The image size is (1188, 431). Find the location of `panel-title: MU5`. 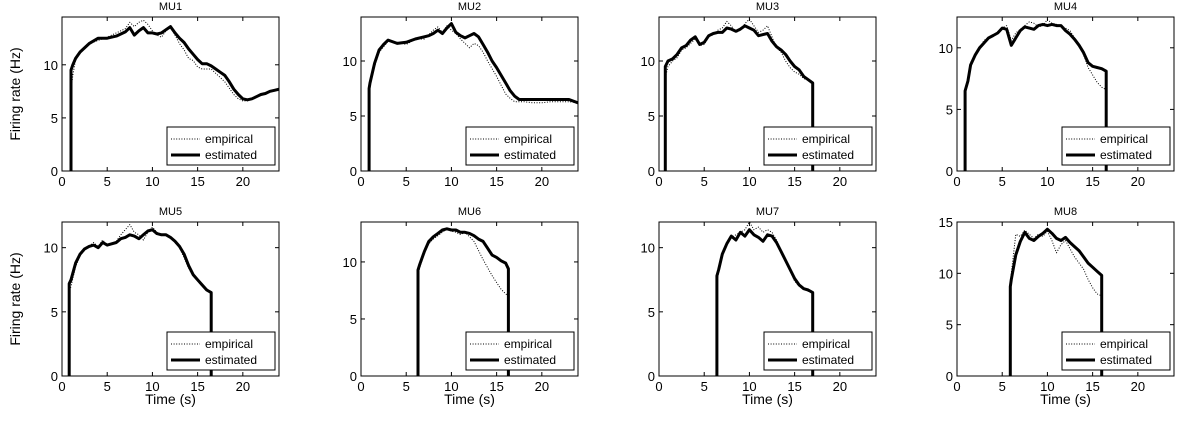

panel-title: MU5 is located at coordinates (170, 212).